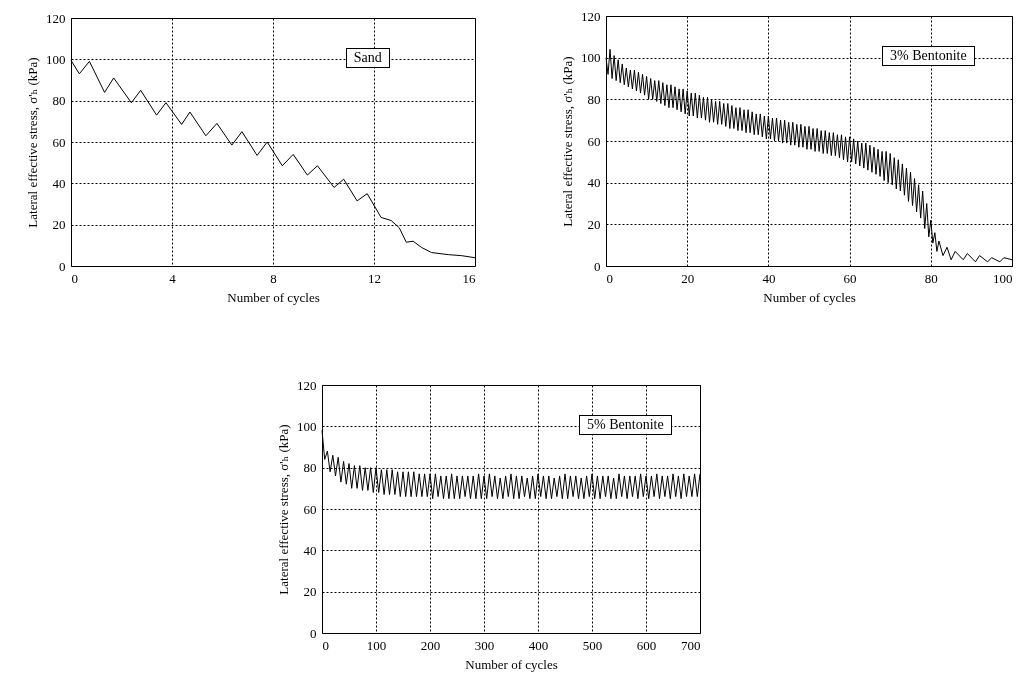  What do you see at coordinates (769, 278) in the screenshot?
I see `x-tick-label: 40` at bounding box center [769, 278].